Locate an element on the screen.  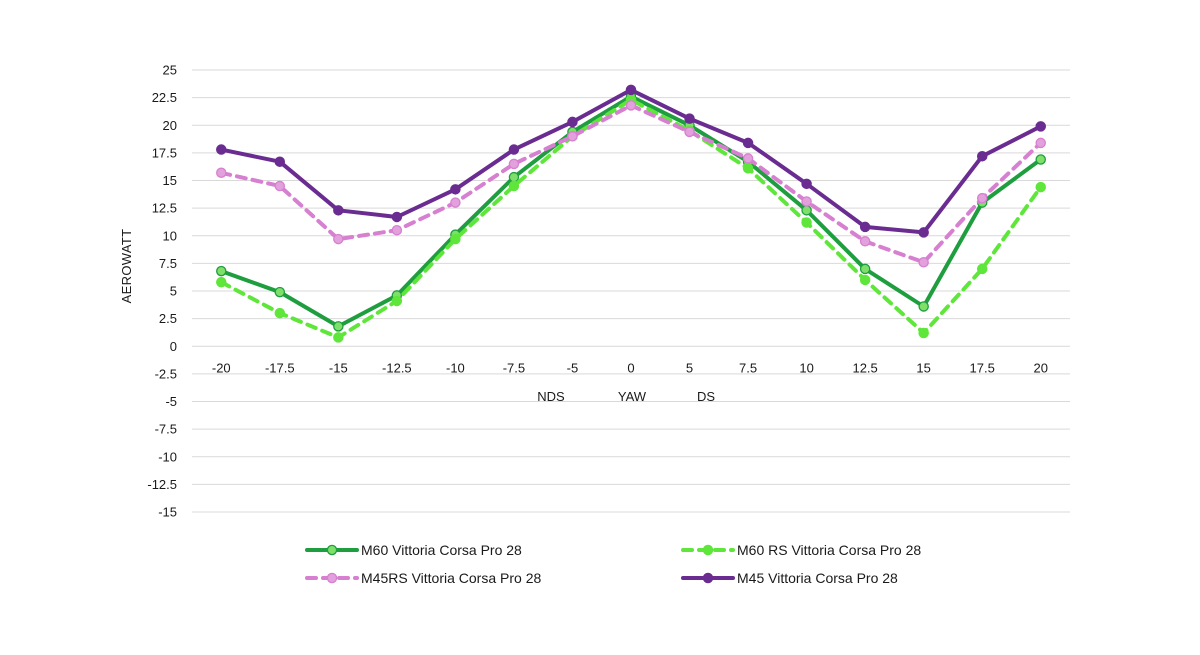
y-tick-label: 5 is located at coordinates (173, 291).